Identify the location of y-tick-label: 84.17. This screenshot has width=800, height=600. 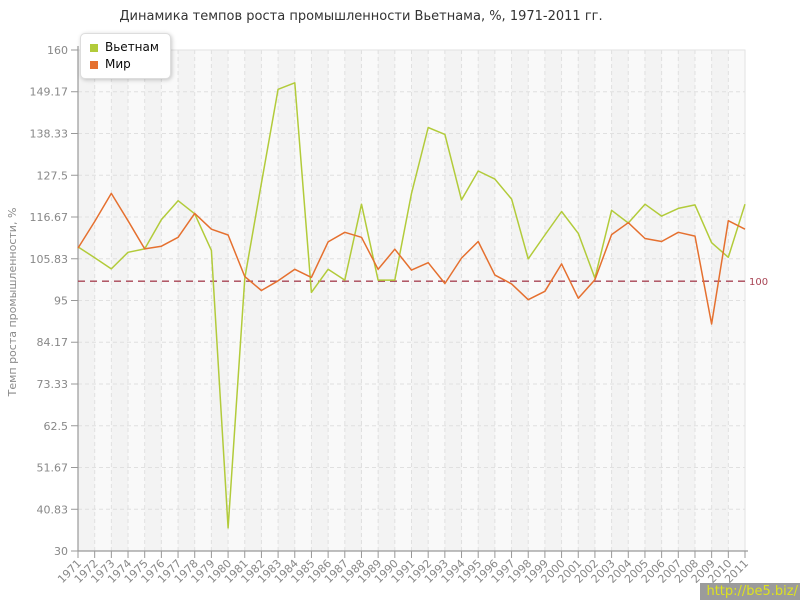
(53, 342).